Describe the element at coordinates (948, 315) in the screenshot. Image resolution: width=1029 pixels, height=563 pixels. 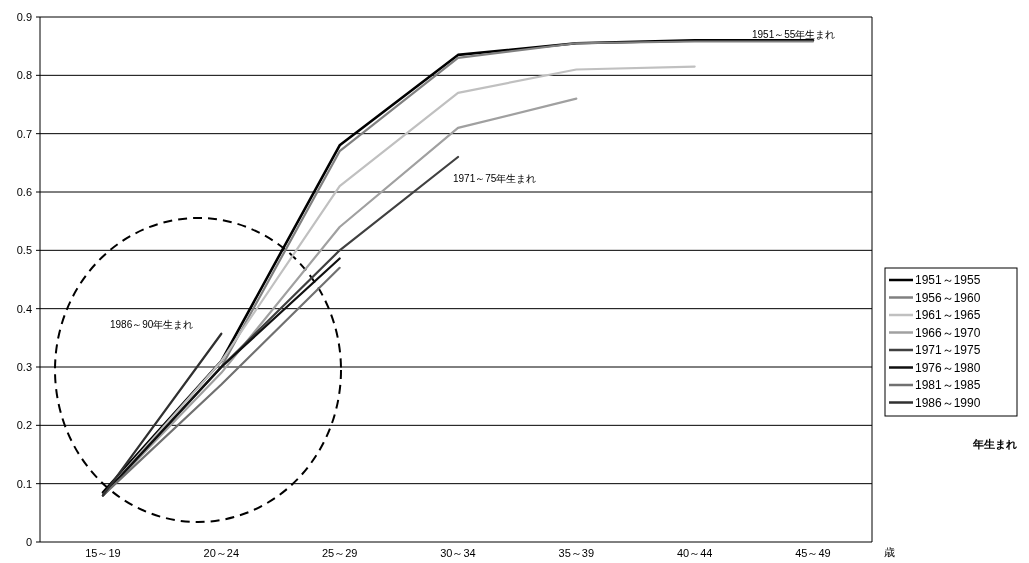
I see `legend-label: 1961～1965` at that location.